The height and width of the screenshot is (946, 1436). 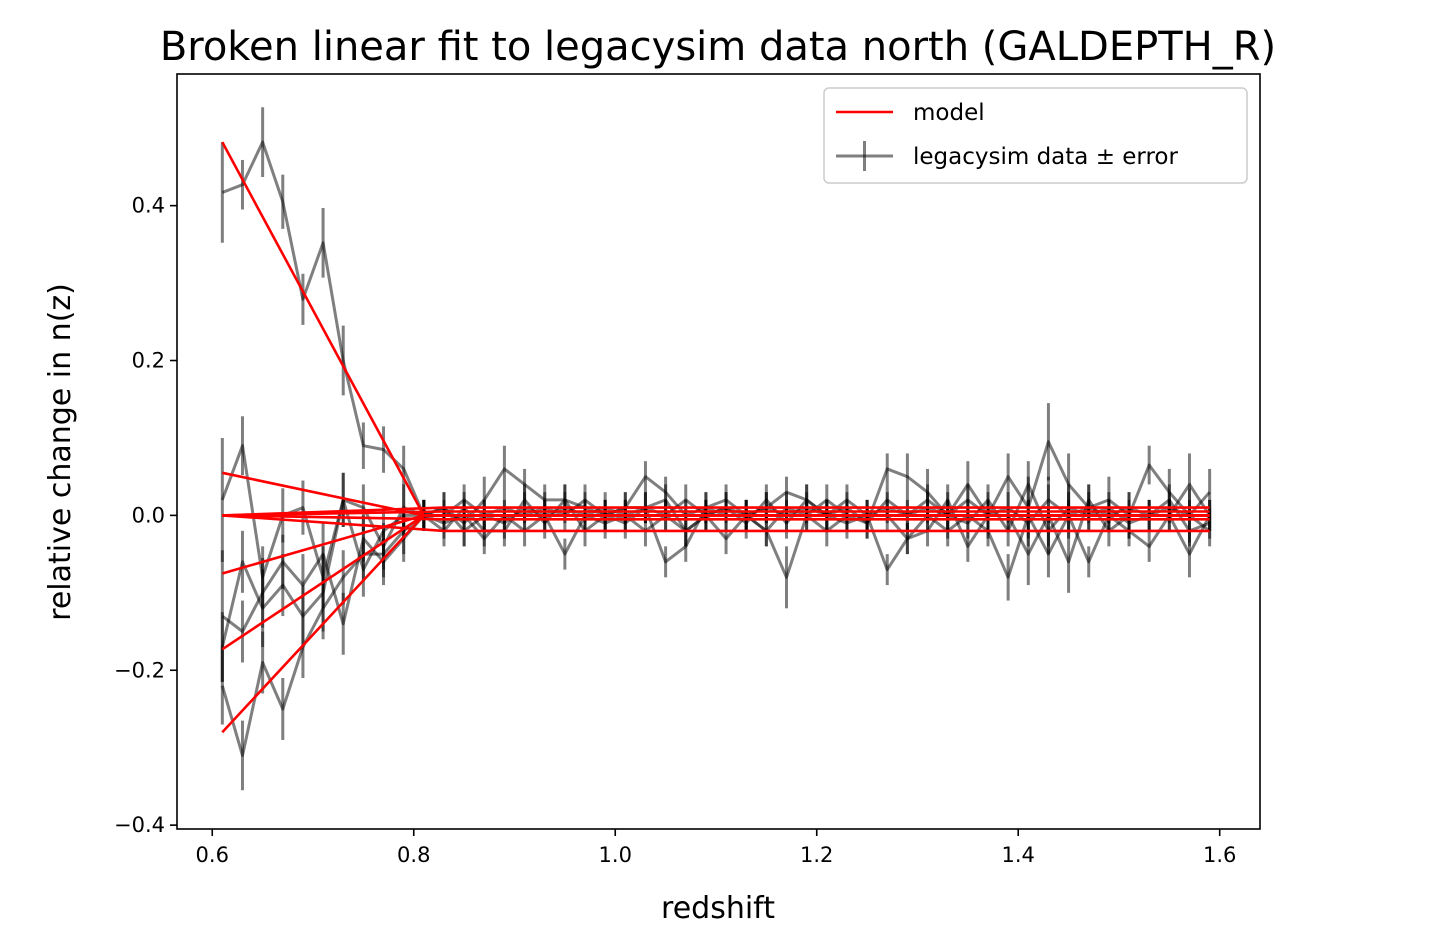 I want to click on y-tick-label: −0.2, so click(x=139, y=670).